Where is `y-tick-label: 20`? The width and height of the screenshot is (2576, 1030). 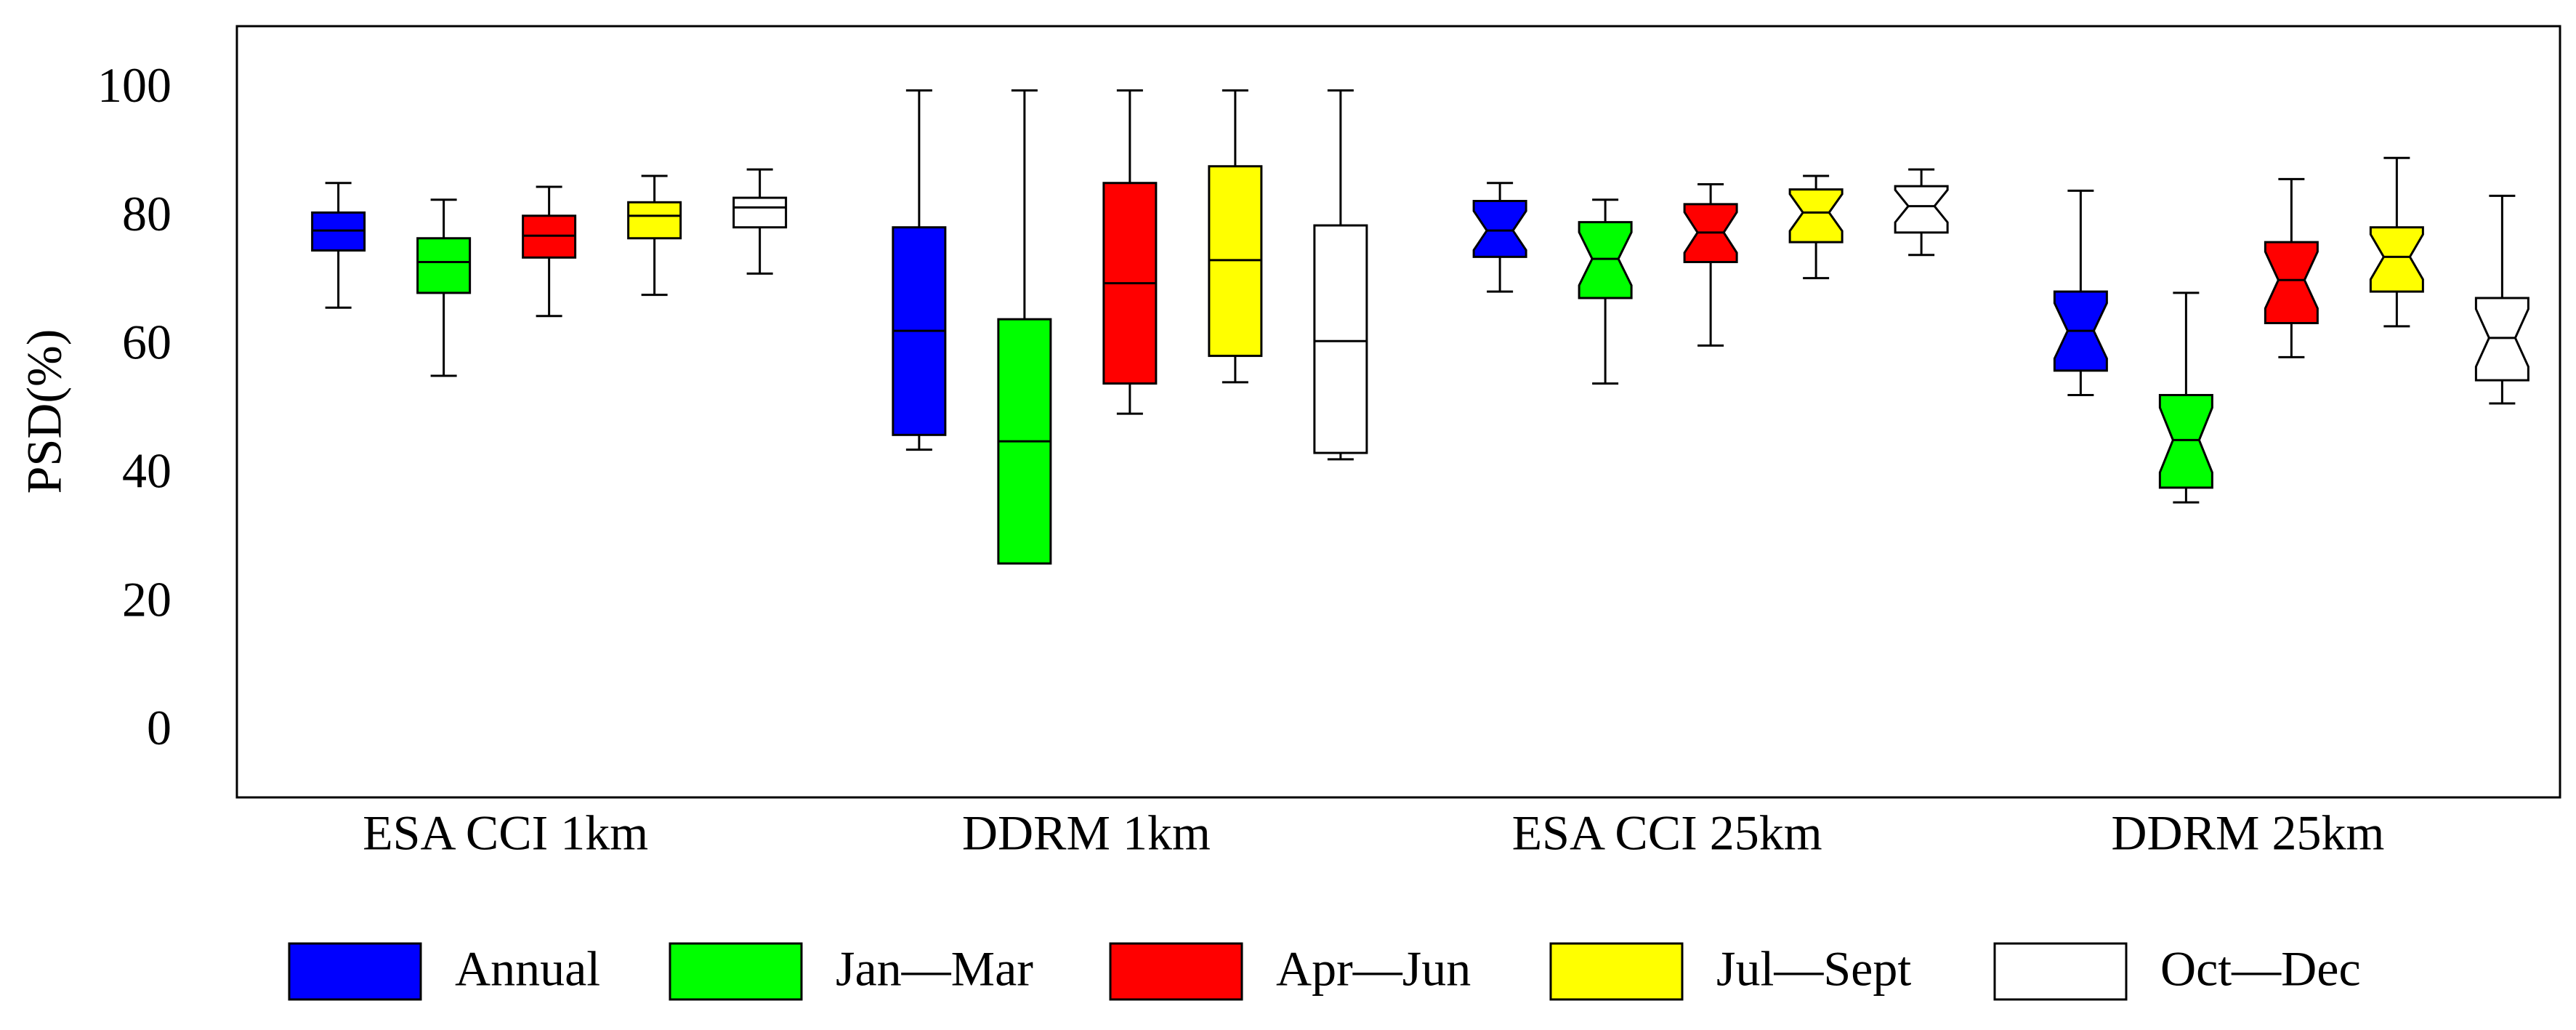 y-tick-label: 20 is located at coordinates (146, 599).